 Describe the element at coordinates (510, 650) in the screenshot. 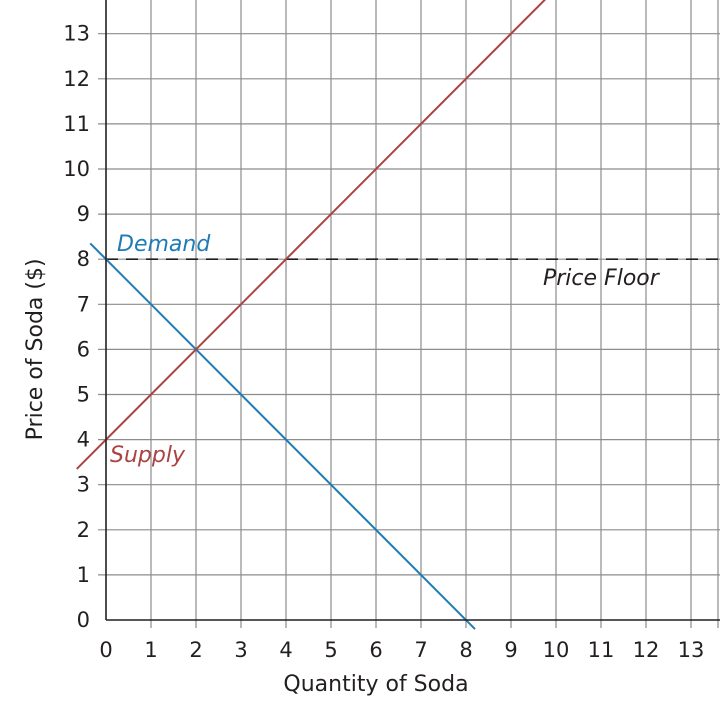

I see `x-tick-label: 9` at that location.